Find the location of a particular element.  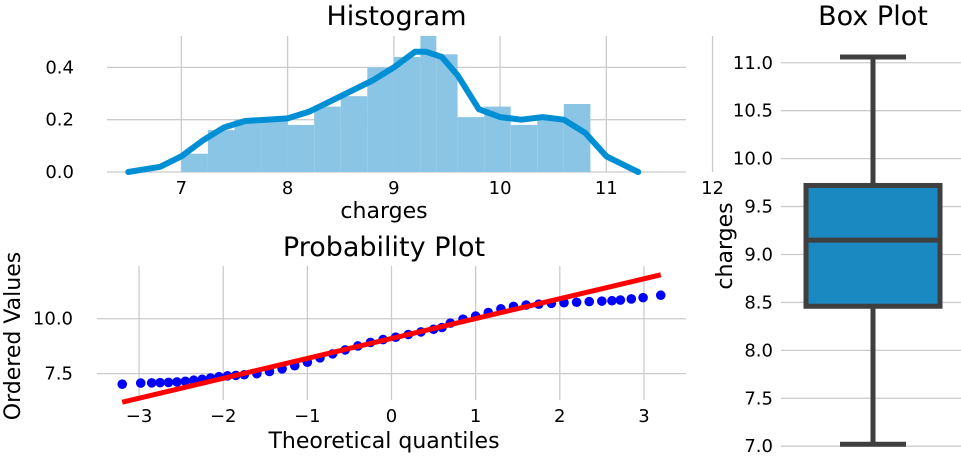

box-ytick-label: 8.0 is located at coordinates (758, 350).